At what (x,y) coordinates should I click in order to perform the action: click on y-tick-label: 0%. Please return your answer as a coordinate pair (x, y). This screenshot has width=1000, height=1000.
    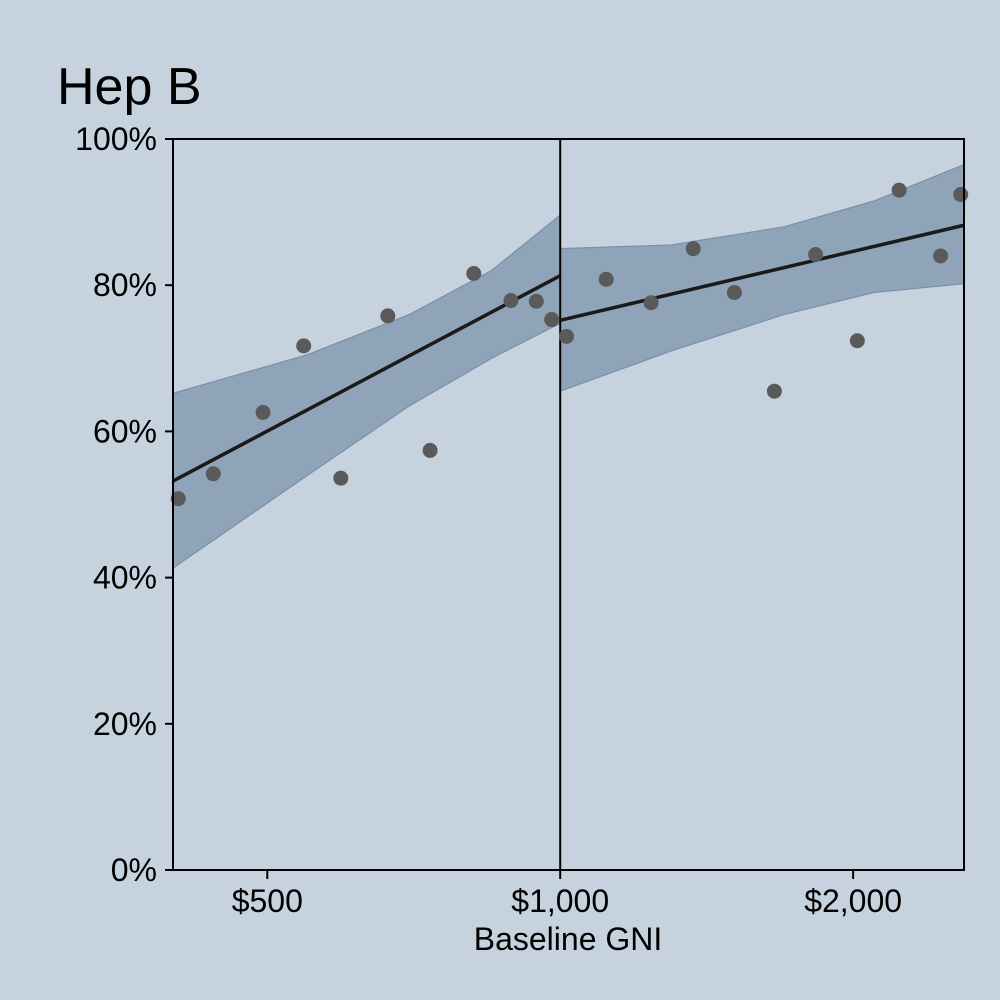
    Looking at the image, I should click on (134, 870).